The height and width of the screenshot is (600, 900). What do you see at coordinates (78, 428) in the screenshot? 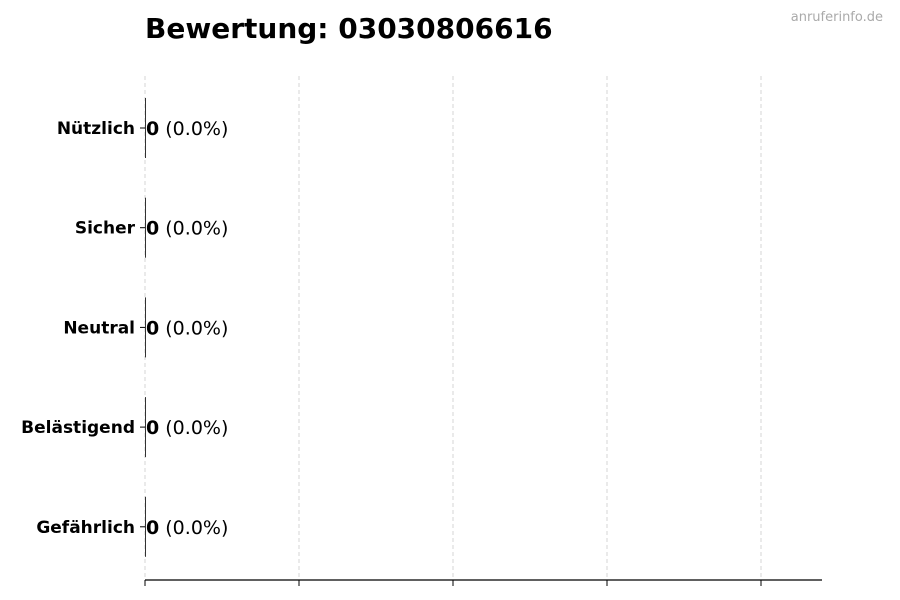
I see `y-tick-label: Belästigend` at bounding box center [78, 428].